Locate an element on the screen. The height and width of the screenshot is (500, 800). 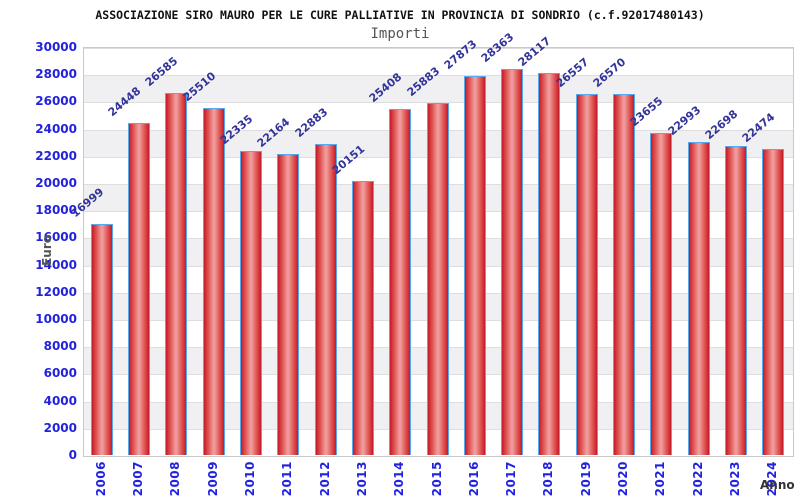
bar-2009 is located at coordinates (213, 281).